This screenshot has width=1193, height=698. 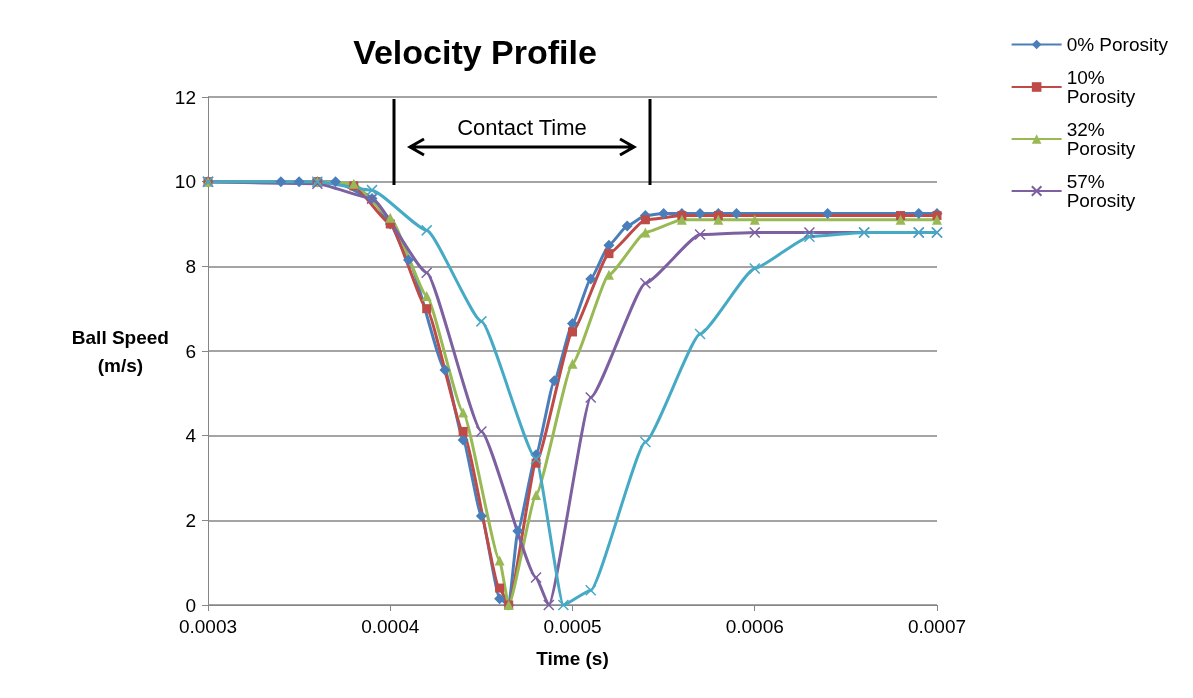 What do you see at coordinates (1101, 139) in the screenshot?
I see `legend-label: 32% Porosity` at bounding box center [1101, 139].